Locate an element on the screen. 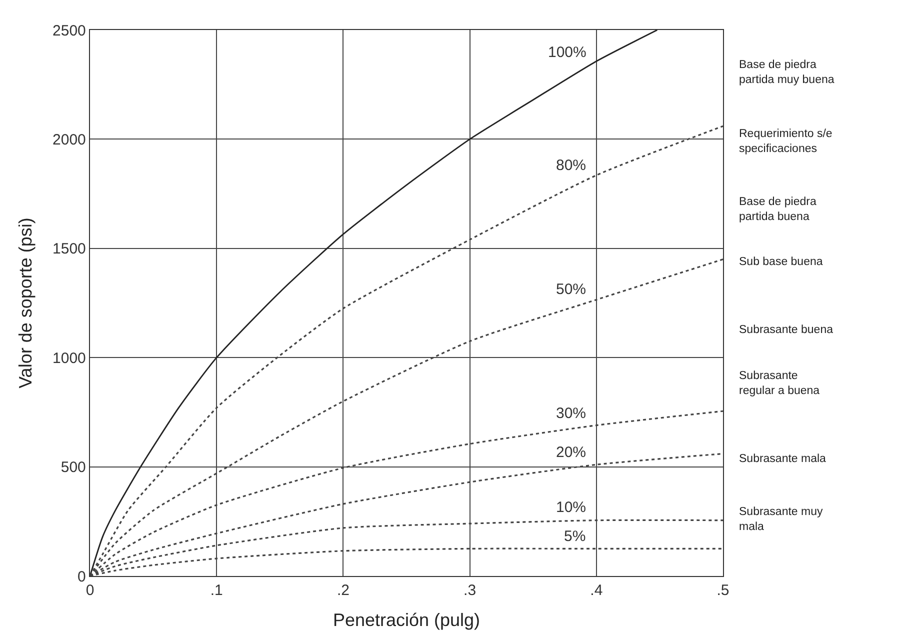 The height and width of the screenshot is (639, 908). x-tick-label: .1 is located at coordinates (216, 591).